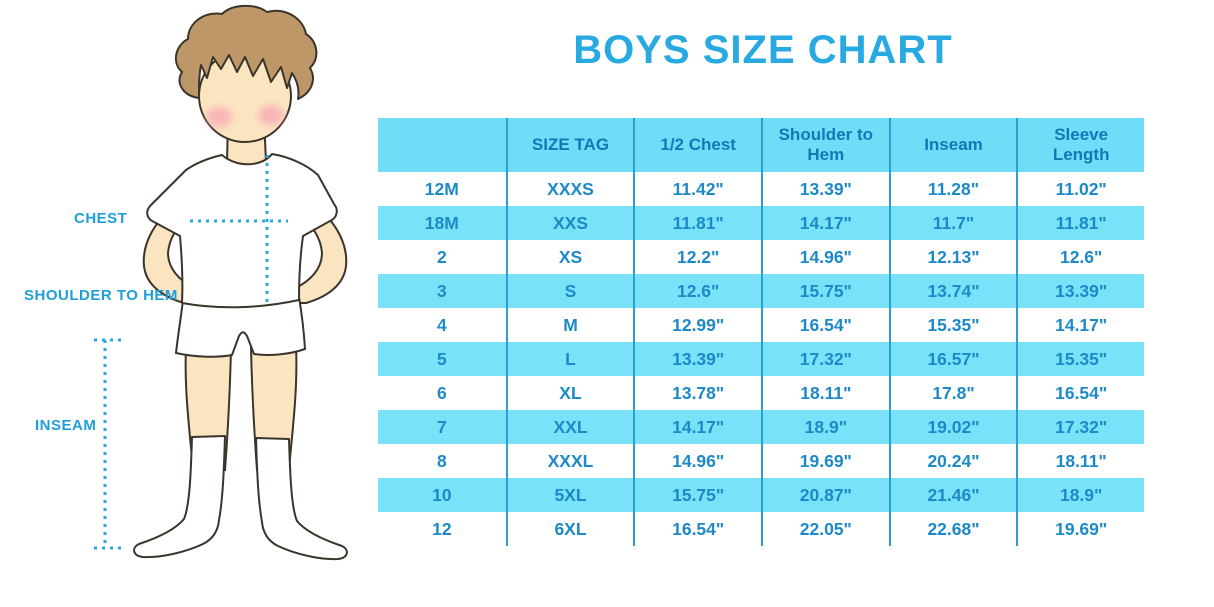 The height and width of the screenshot is (607, 1214). I want to click on boy-shirt, so click(242, 231).